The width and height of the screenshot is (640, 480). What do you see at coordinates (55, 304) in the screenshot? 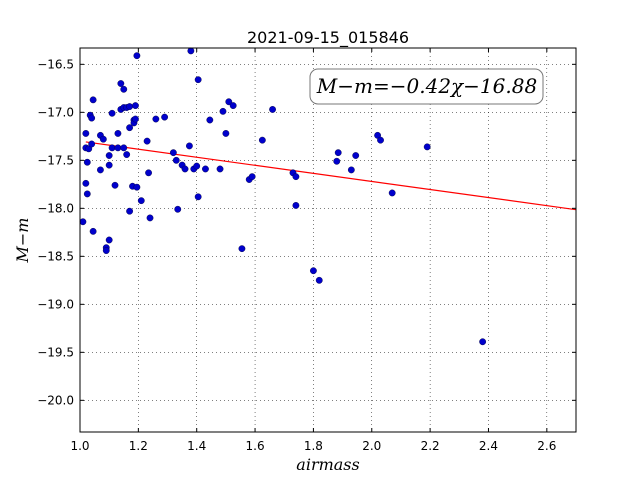
I see `y-tick-label: −19.0` at bounding box center [55, 304].